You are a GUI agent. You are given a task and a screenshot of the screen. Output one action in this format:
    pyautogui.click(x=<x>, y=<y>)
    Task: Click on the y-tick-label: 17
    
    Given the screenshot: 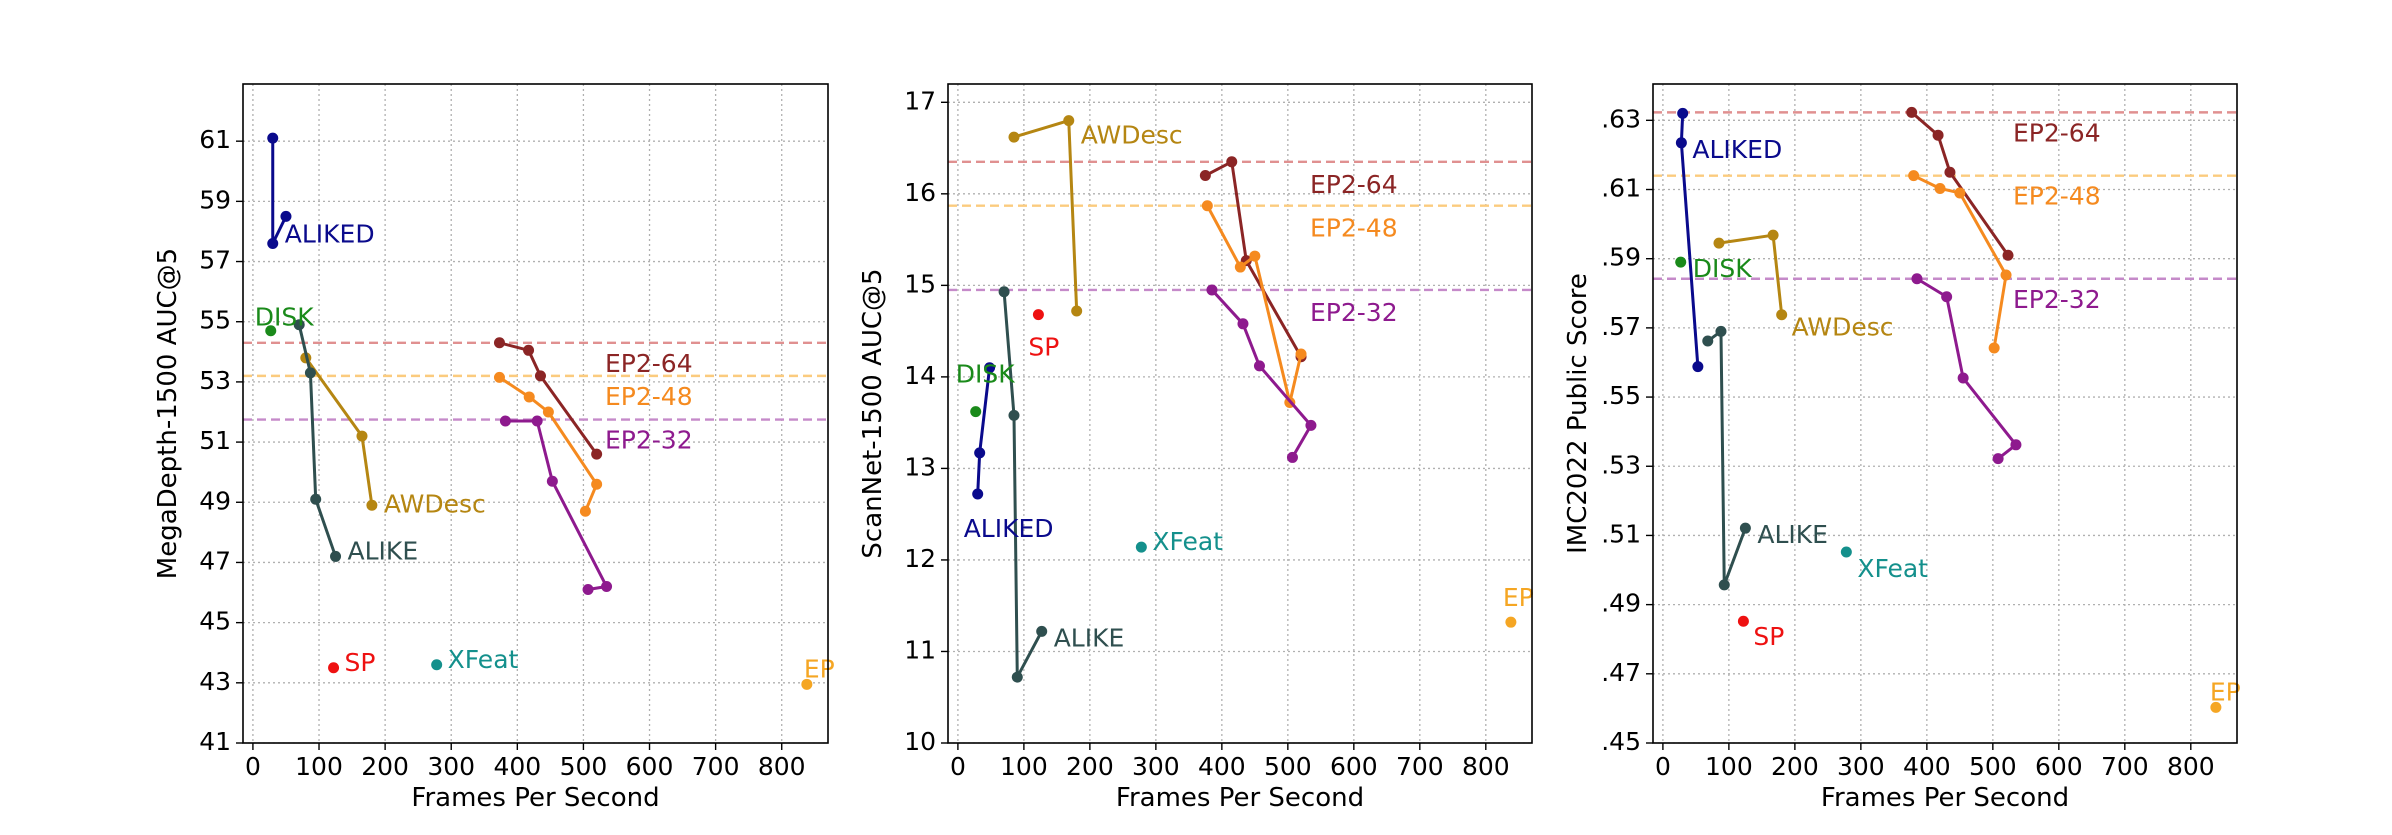 What is the action you would take?
    pyautogui.click(x=920, y=100)
    